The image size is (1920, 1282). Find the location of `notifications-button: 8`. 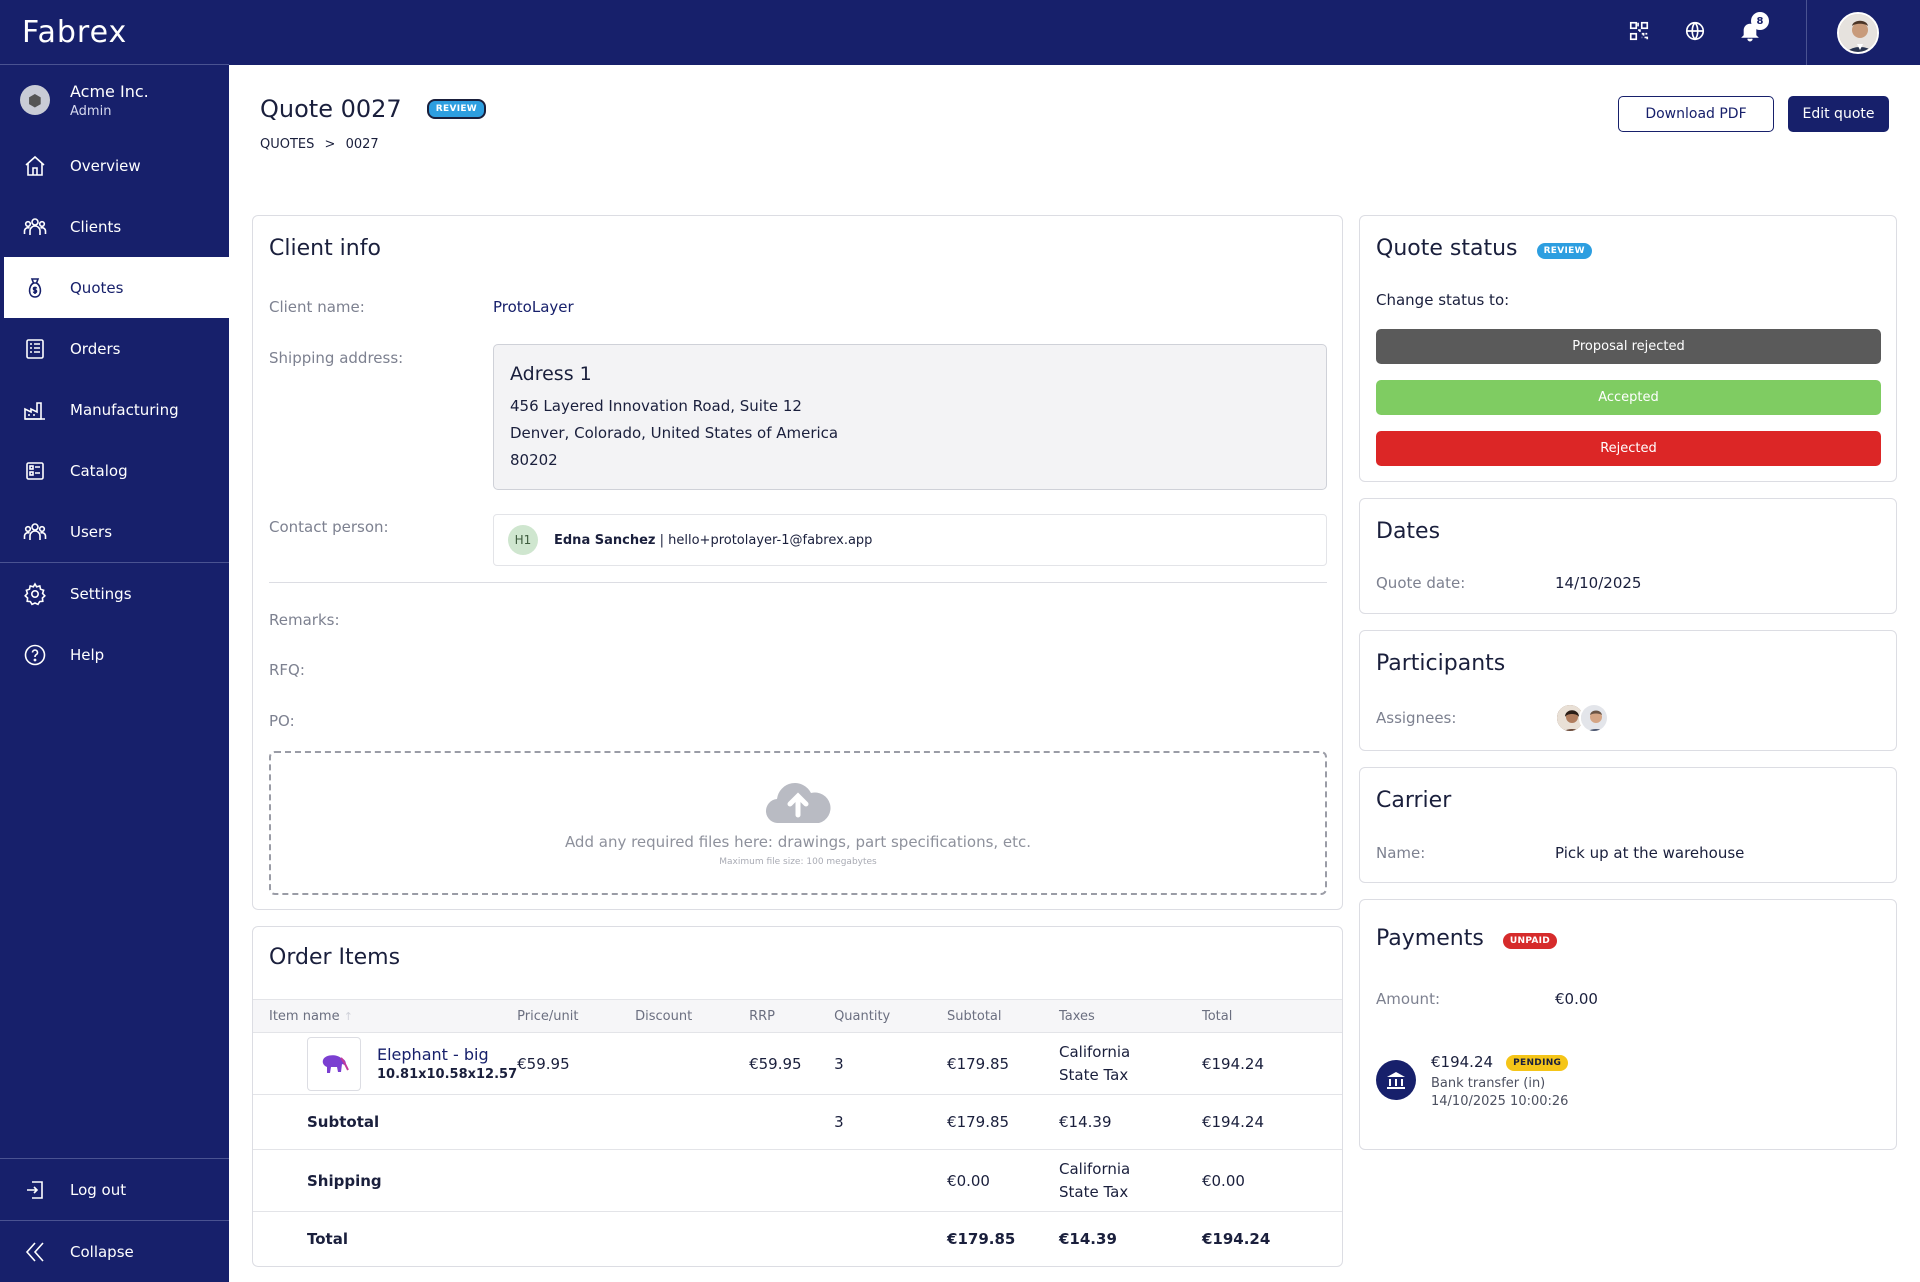

notifications-button: 8 is located at coordinates (1754, 28).